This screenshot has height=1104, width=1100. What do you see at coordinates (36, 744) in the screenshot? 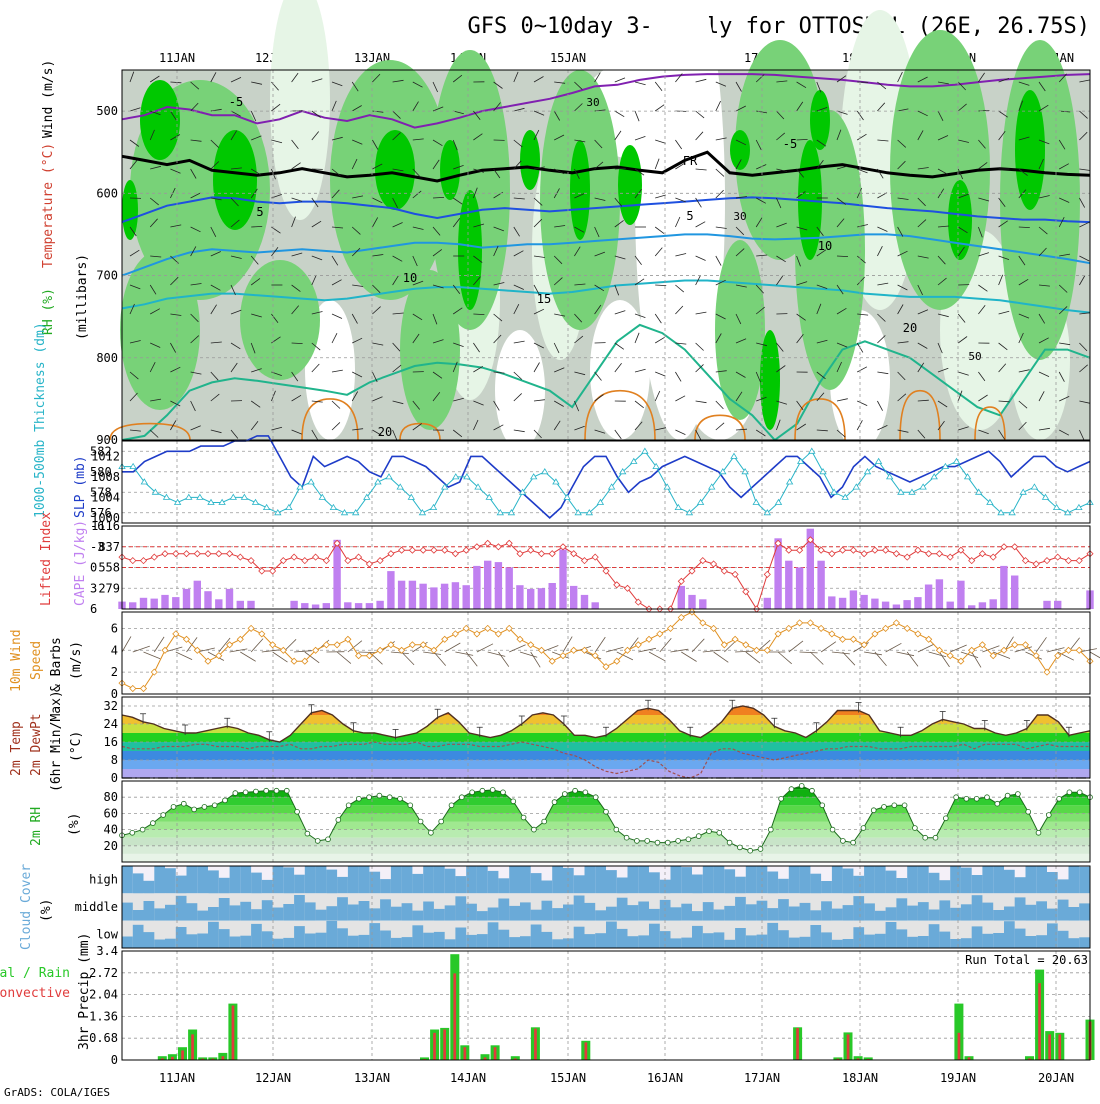
I see `temp2m-label-2: 2m DewPt` at bounding box center [36, 744].